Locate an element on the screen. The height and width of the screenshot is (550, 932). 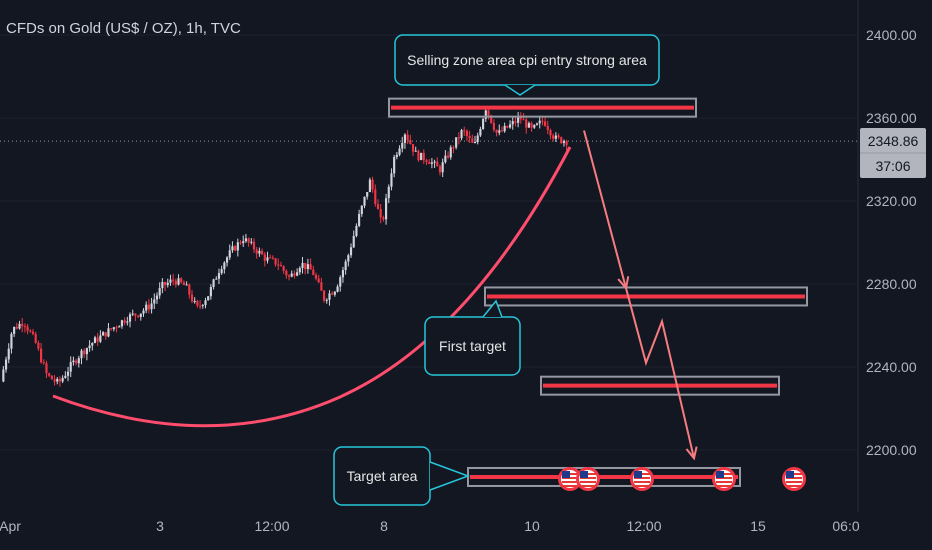
price-tick-label: 2280.00 is located at coordinates (891, 284).